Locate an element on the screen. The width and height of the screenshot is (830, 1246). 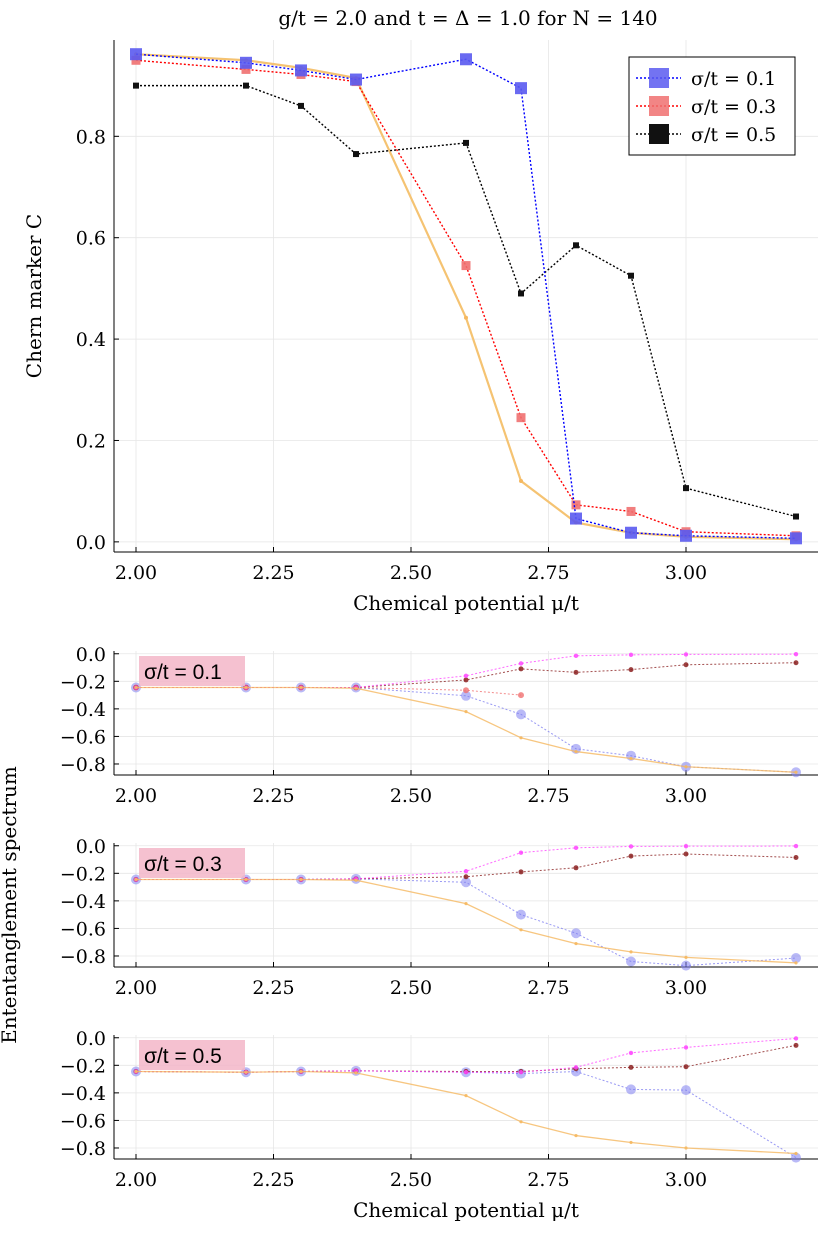
x-tick-label: 2.25 is located at coordinates (273, 796).